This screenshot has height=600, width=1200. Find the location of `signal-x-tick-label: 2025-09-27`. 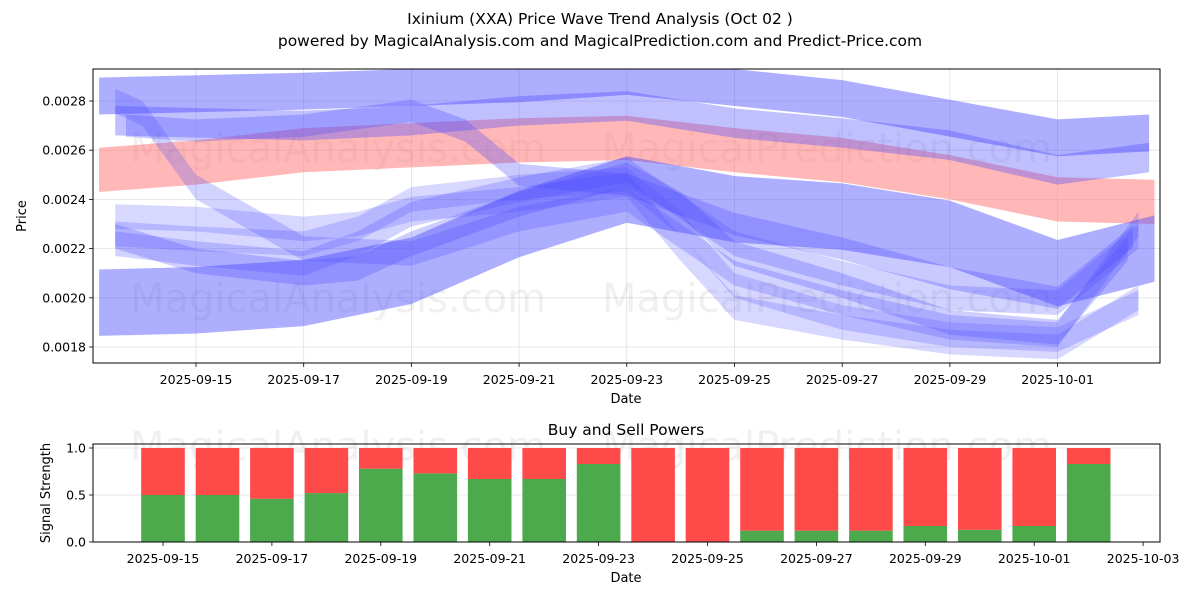

signal-x-tick-label: 2025-09-27 is located at coordinates (816, 558).